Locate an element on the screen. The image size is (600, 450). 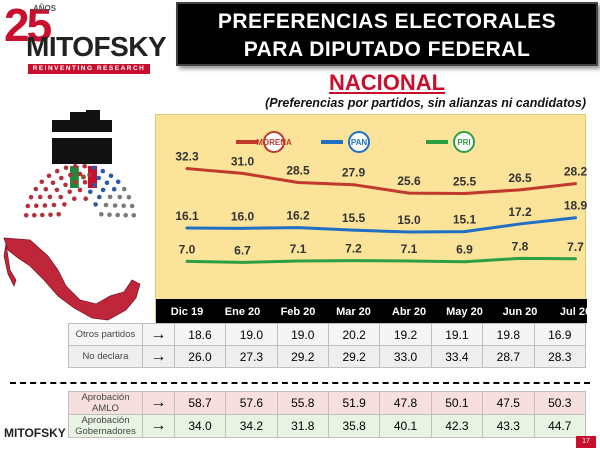
table-cell: 28.3 is located at coordinates (560, 356).